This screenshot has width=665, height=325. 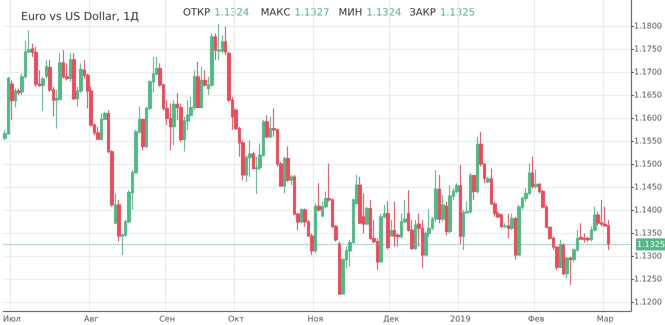 What do you see at coordinates (236, 319) in the screenshot?
I see `x-tick-label: Окт` at bounding box center [236, 319].